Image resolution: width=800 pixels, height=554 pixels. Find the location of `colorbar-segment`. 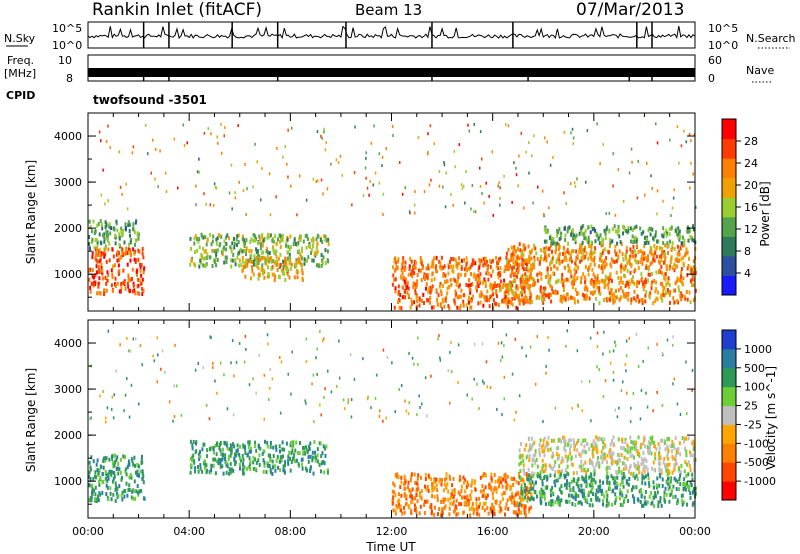

colorbar-segment is located at coordinates (729, 265).